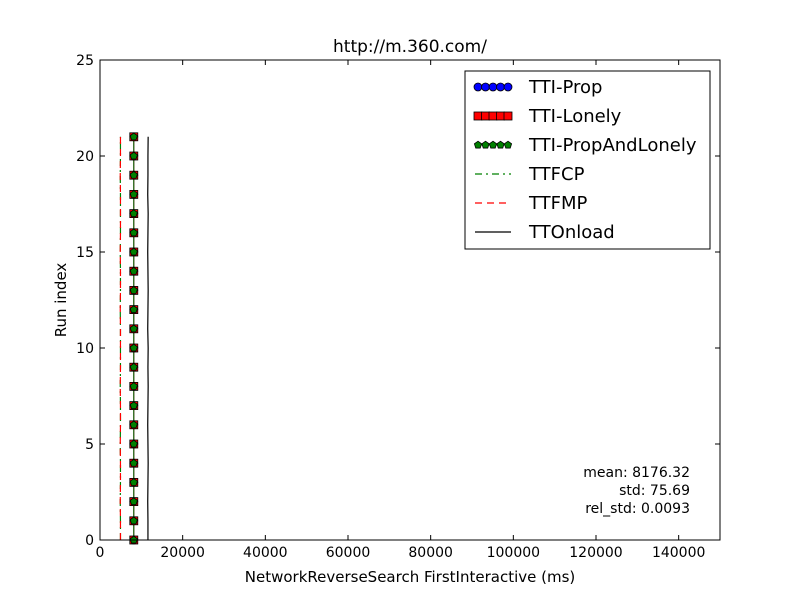 The width and height of the screenshot is (800, 600). What do you see at coordinates (410, 47) in the screenshot?
I see `chart-title: http://m.360.com/` at bounding box center [410, 47].